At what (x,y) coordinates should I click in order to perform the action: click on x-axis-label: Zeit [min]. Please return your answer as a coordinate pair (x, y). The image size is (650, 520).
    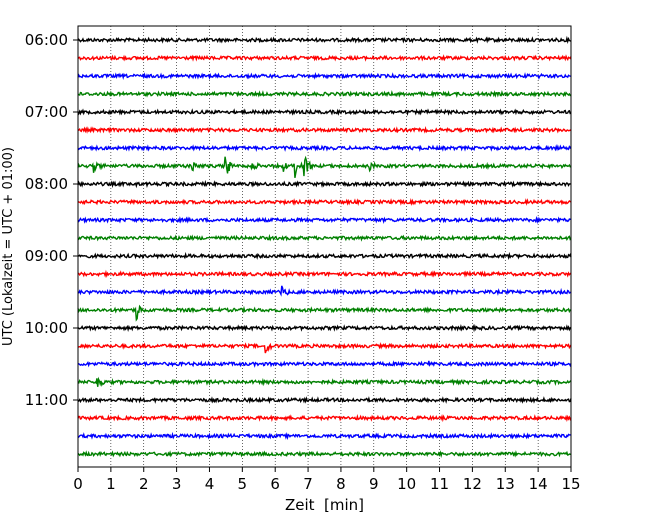
    Looking at the image, I should click on (324, 505).